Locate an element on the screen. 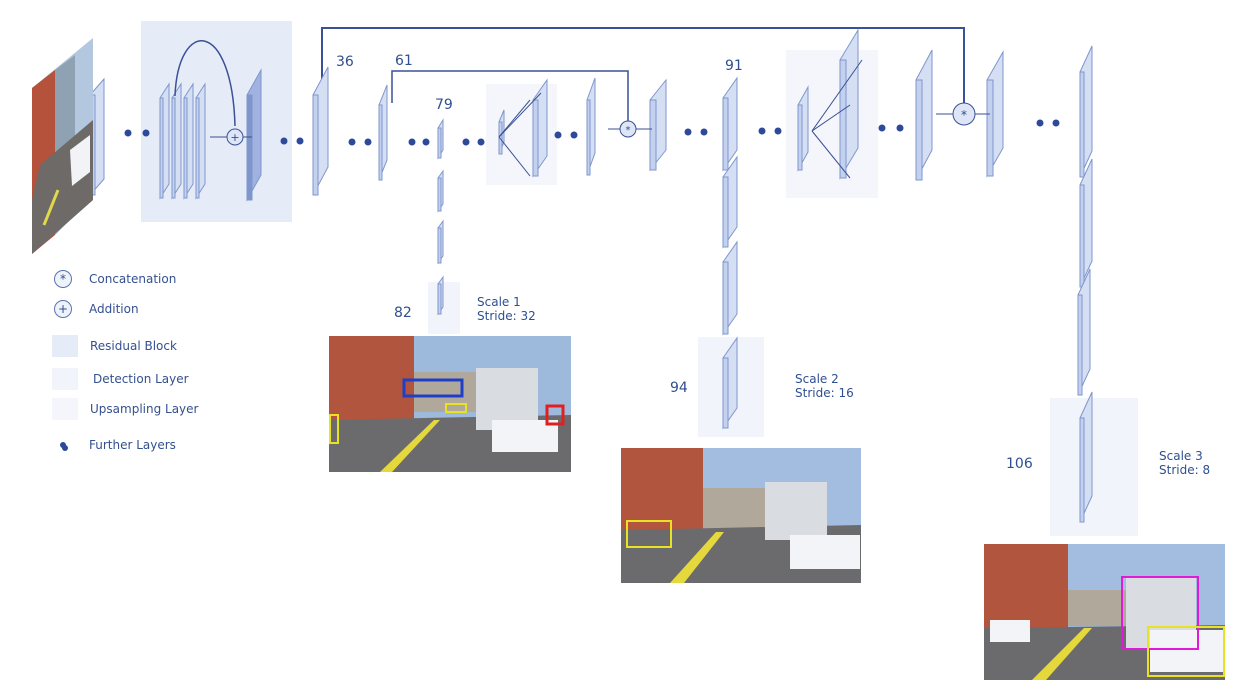 This screenshot has height=694, width=1250. legend-addition: + Addition is located at coordinates (95, 309).